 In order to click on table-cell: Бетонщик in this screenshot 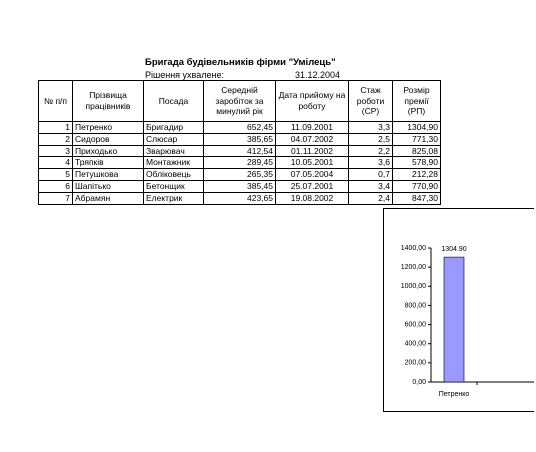, I will do `click(173, 186)`.